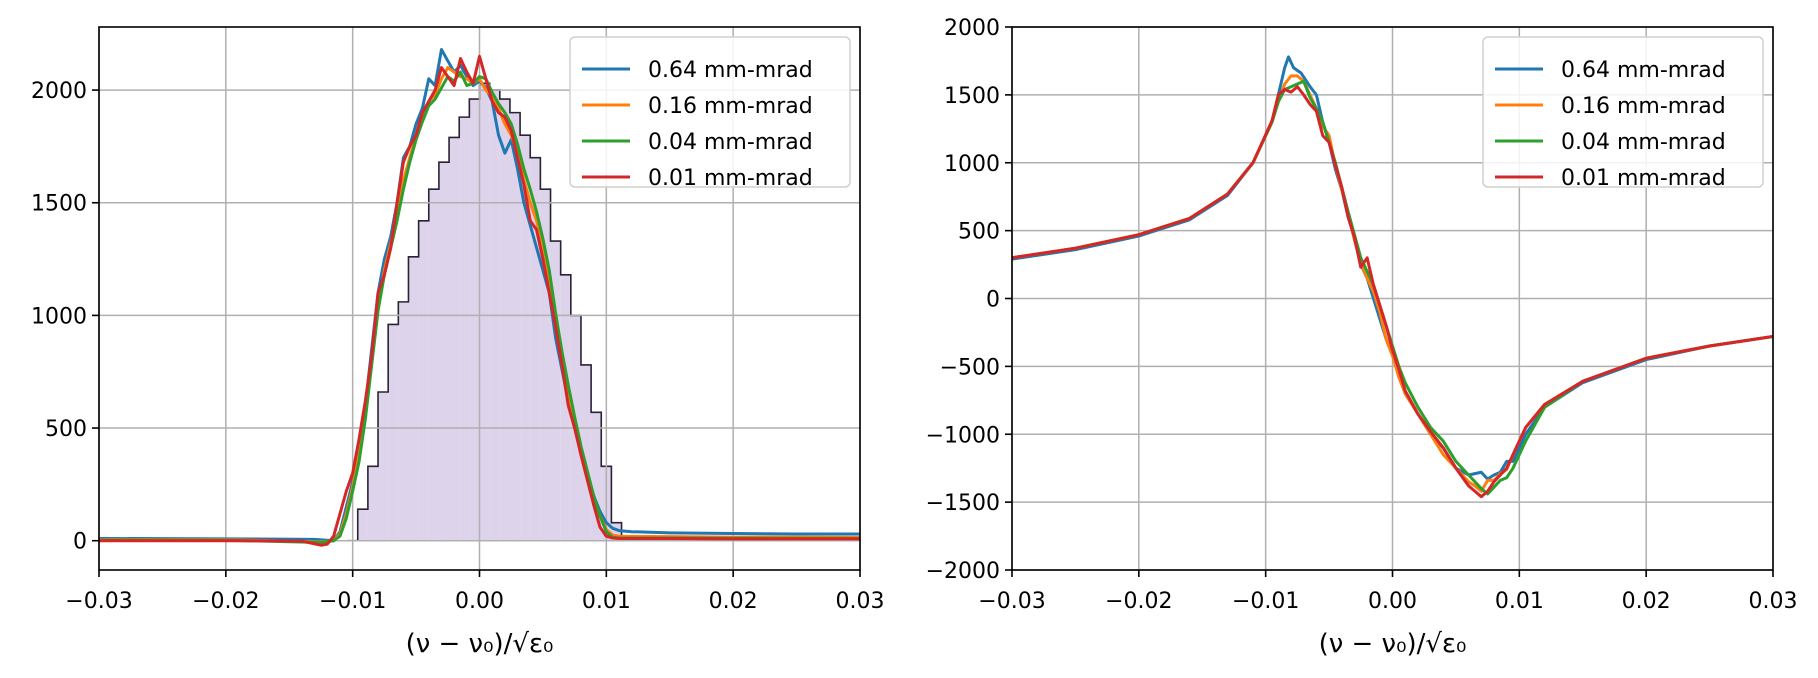  Describe the element at coordinates (963, 503) in the screenshot. I see `y-tick-label: −1500` at that location.